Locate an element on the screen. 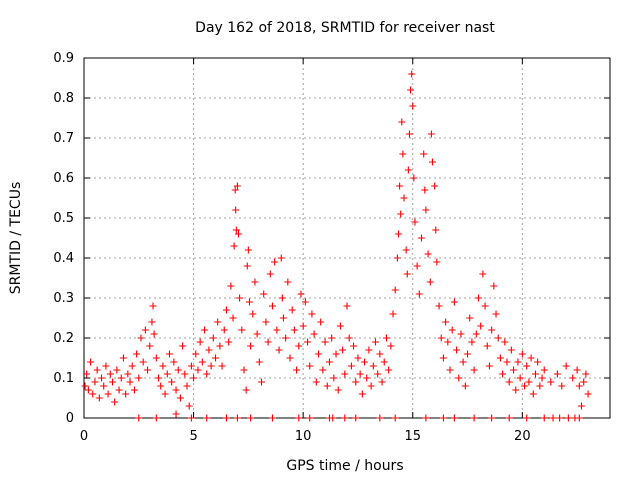 The height and width of the screenshot is (480, 640). x-axis-label: GPS time / hours is located at coordinates (344, 466).